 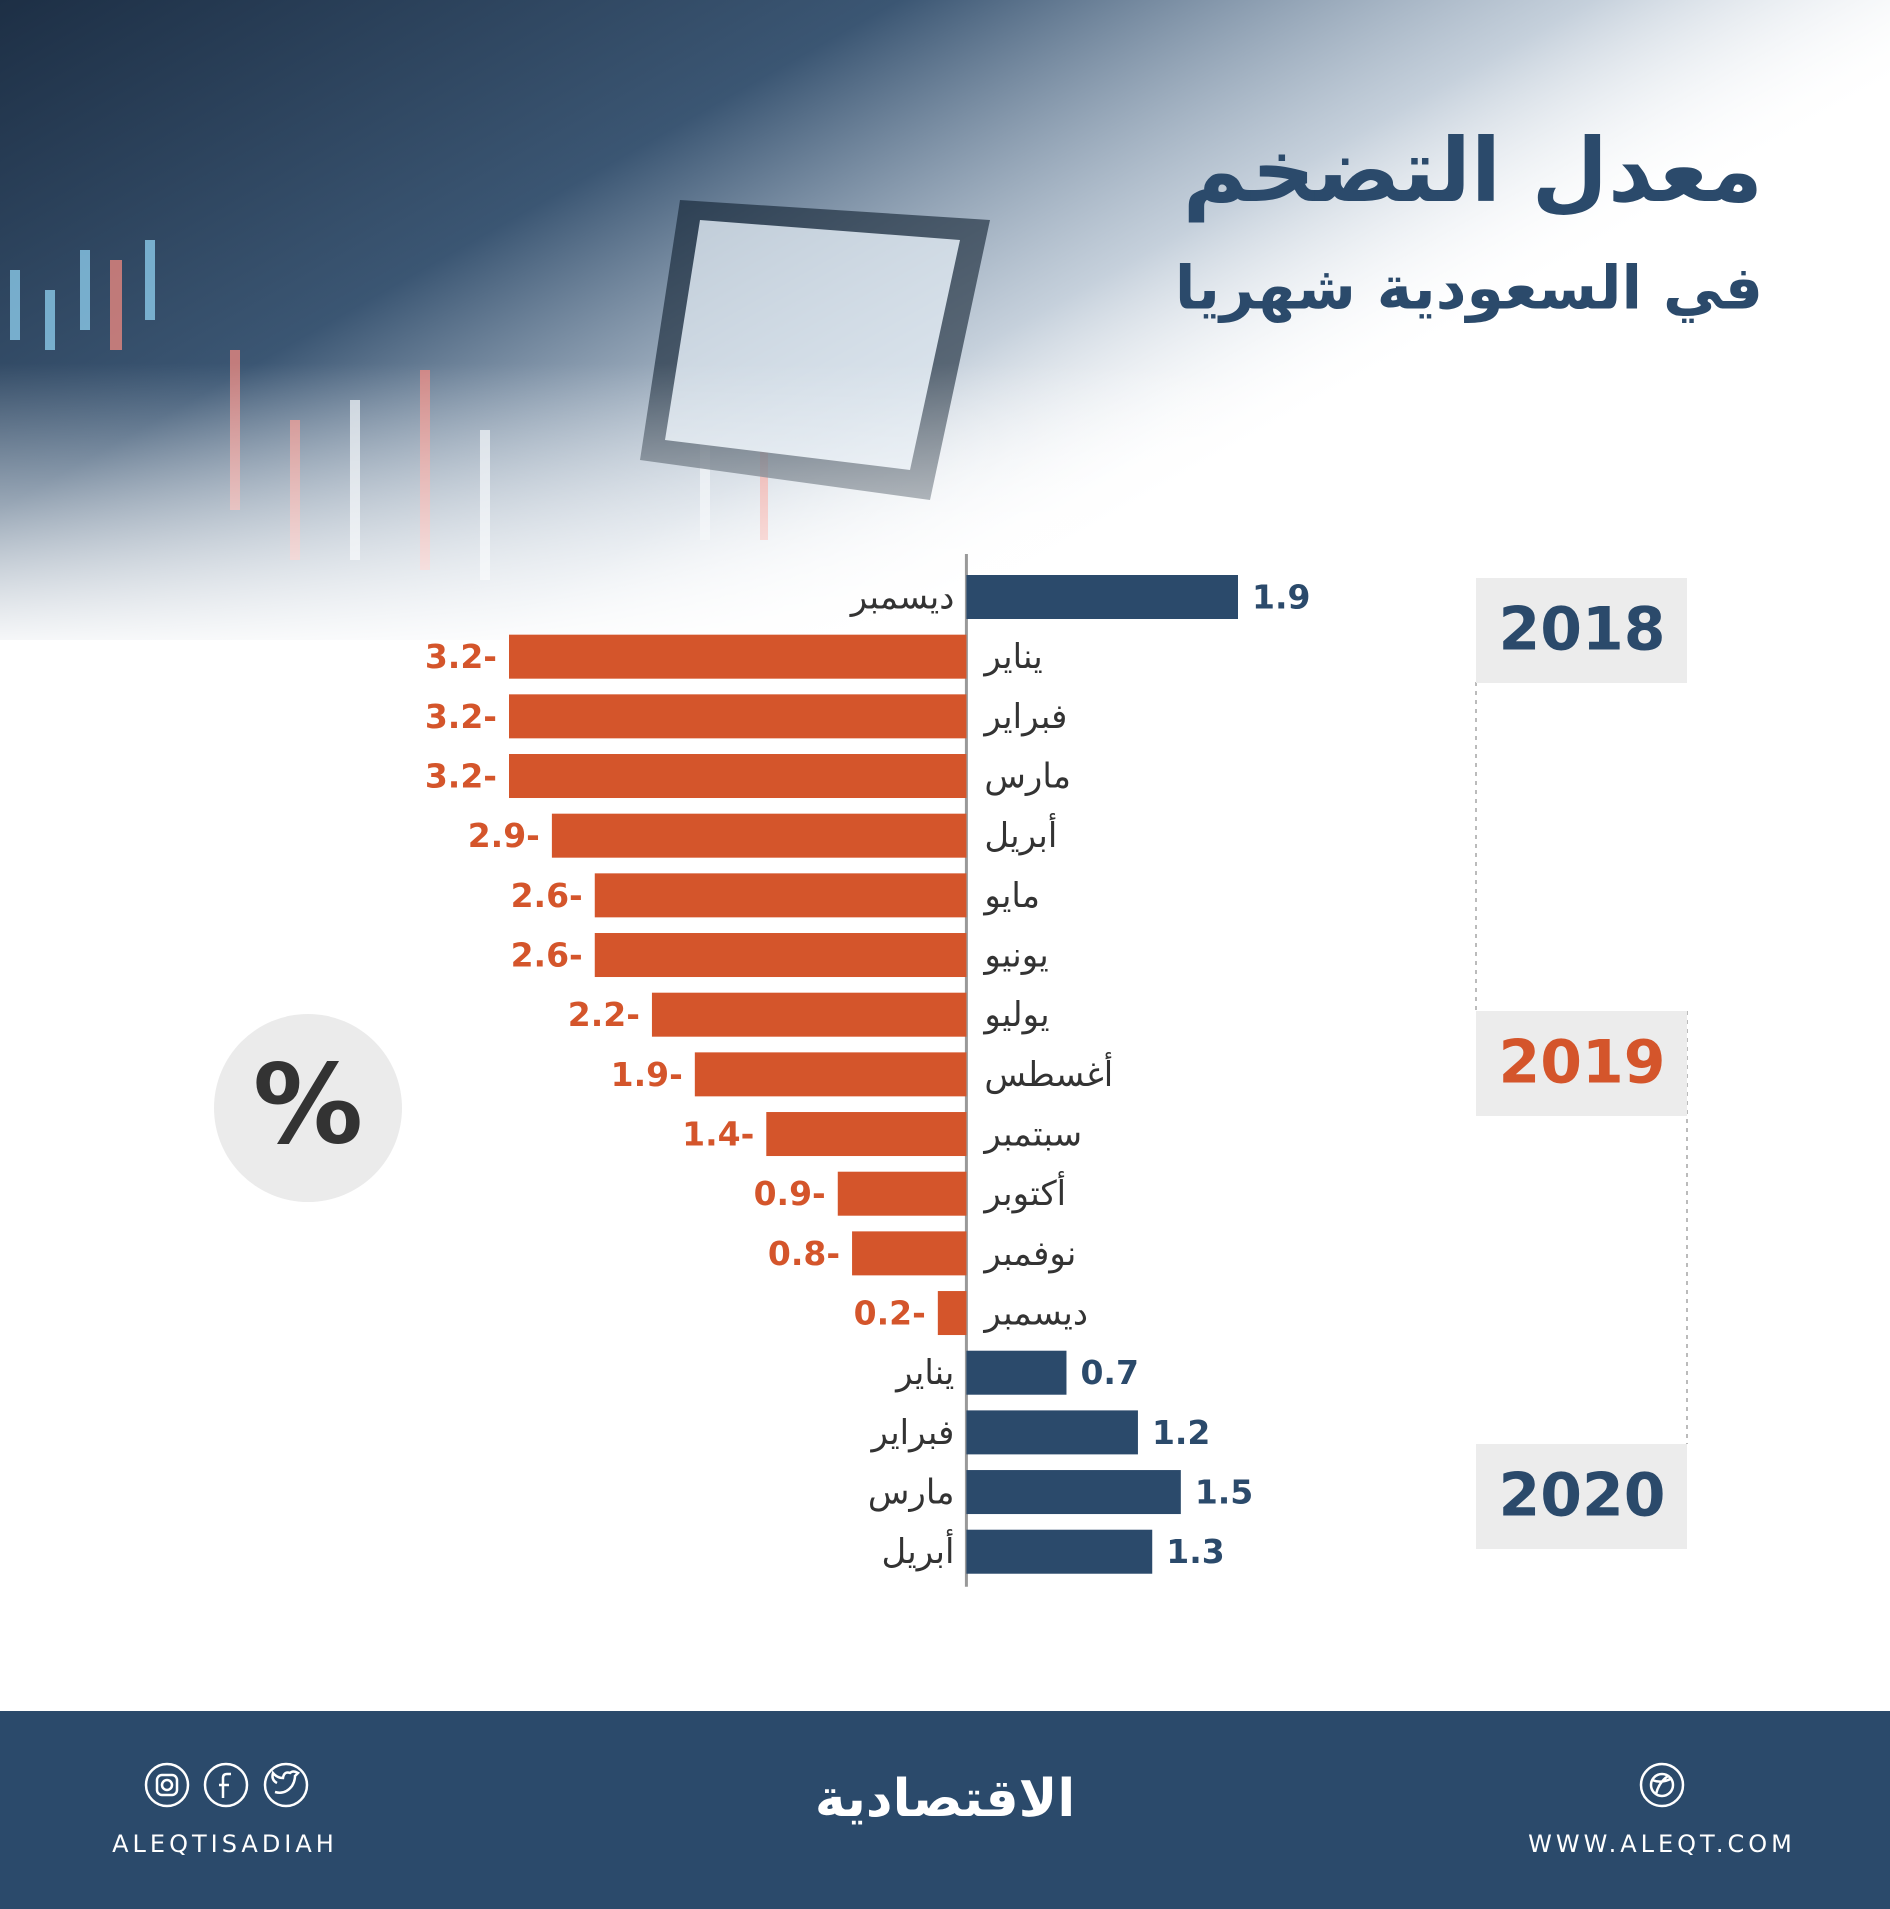 What do you see at coordinates (504, 835) in the screenshot?
I see `value-label: 2.9-` at bounding box center [504, 835].